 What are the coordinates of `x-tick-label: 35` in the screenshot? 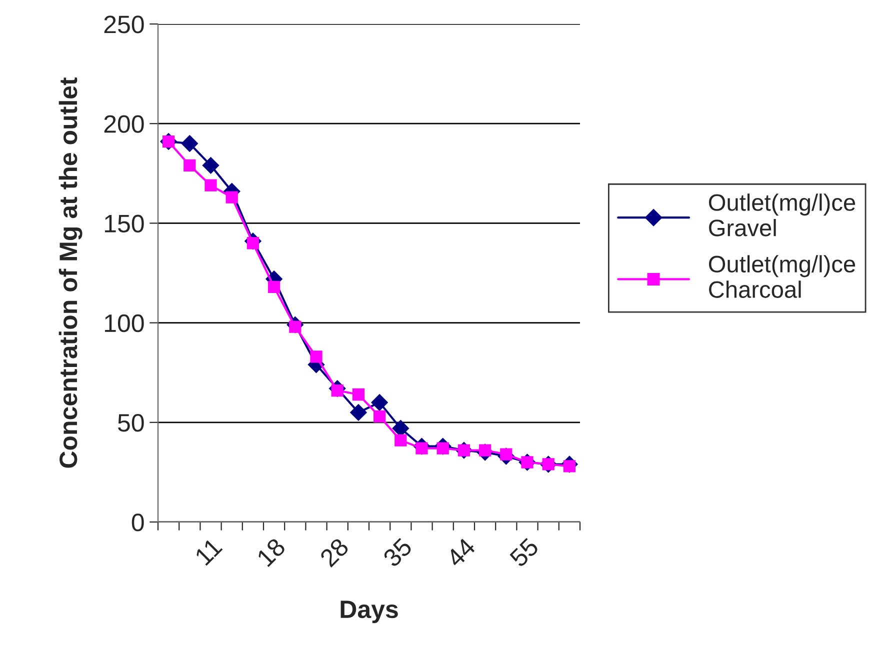 It's located at (397, 552).